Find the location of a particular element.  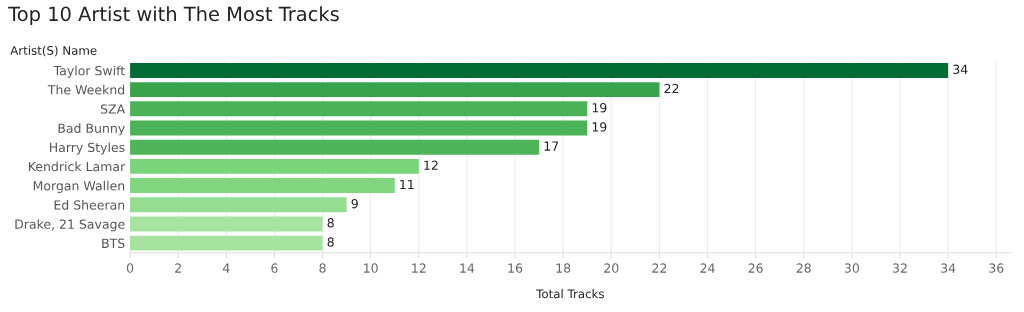

y-axis-title: Artist(S) Name is located at coordinates (53, 51).